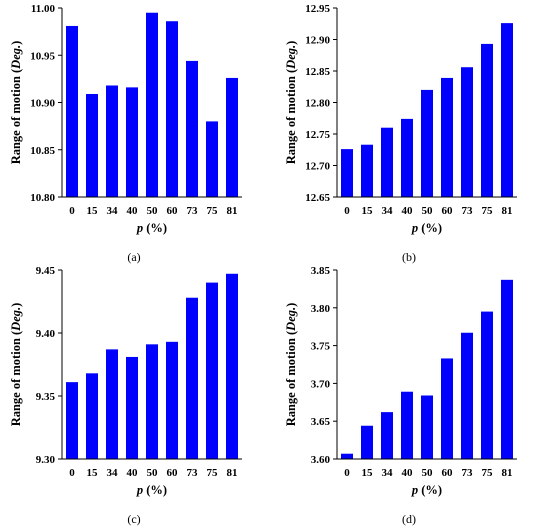 The height and width of the screenshot is (530, 550). What do you see at coordinates (133, 519) in the screenshot?
I see `panel-caption: (c)` at bounding box center [133, 519].